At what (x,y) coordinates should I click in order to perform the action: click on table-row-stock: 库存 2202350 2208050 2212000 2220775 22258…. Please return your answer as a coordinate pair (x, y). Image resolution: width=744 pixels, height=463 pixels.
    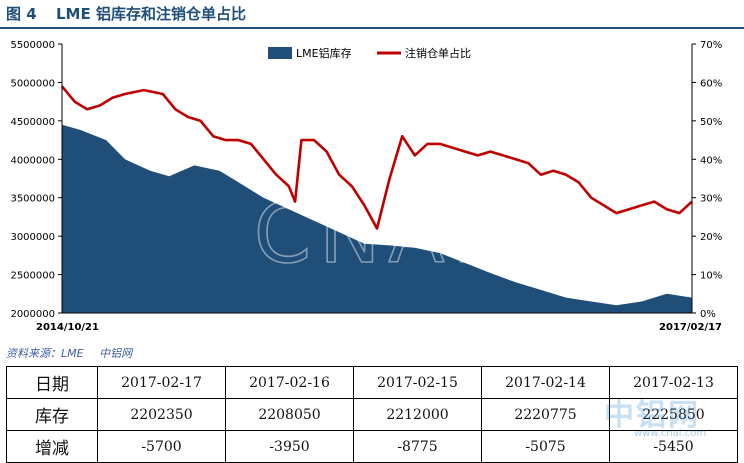
    Looking at the image, I should click on (372, 414).